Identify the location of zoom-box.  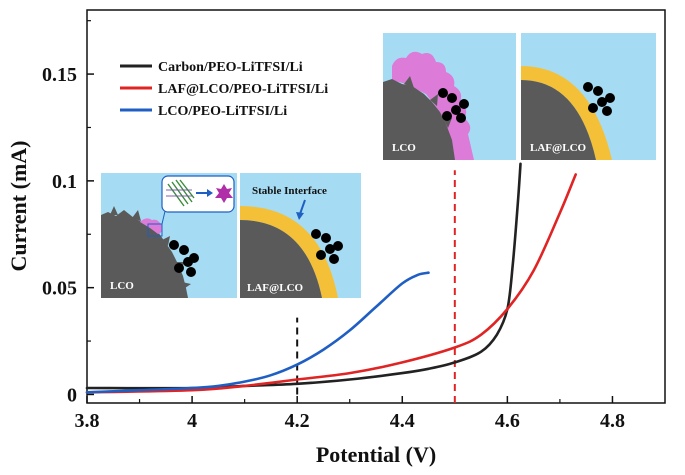
(155, 230).